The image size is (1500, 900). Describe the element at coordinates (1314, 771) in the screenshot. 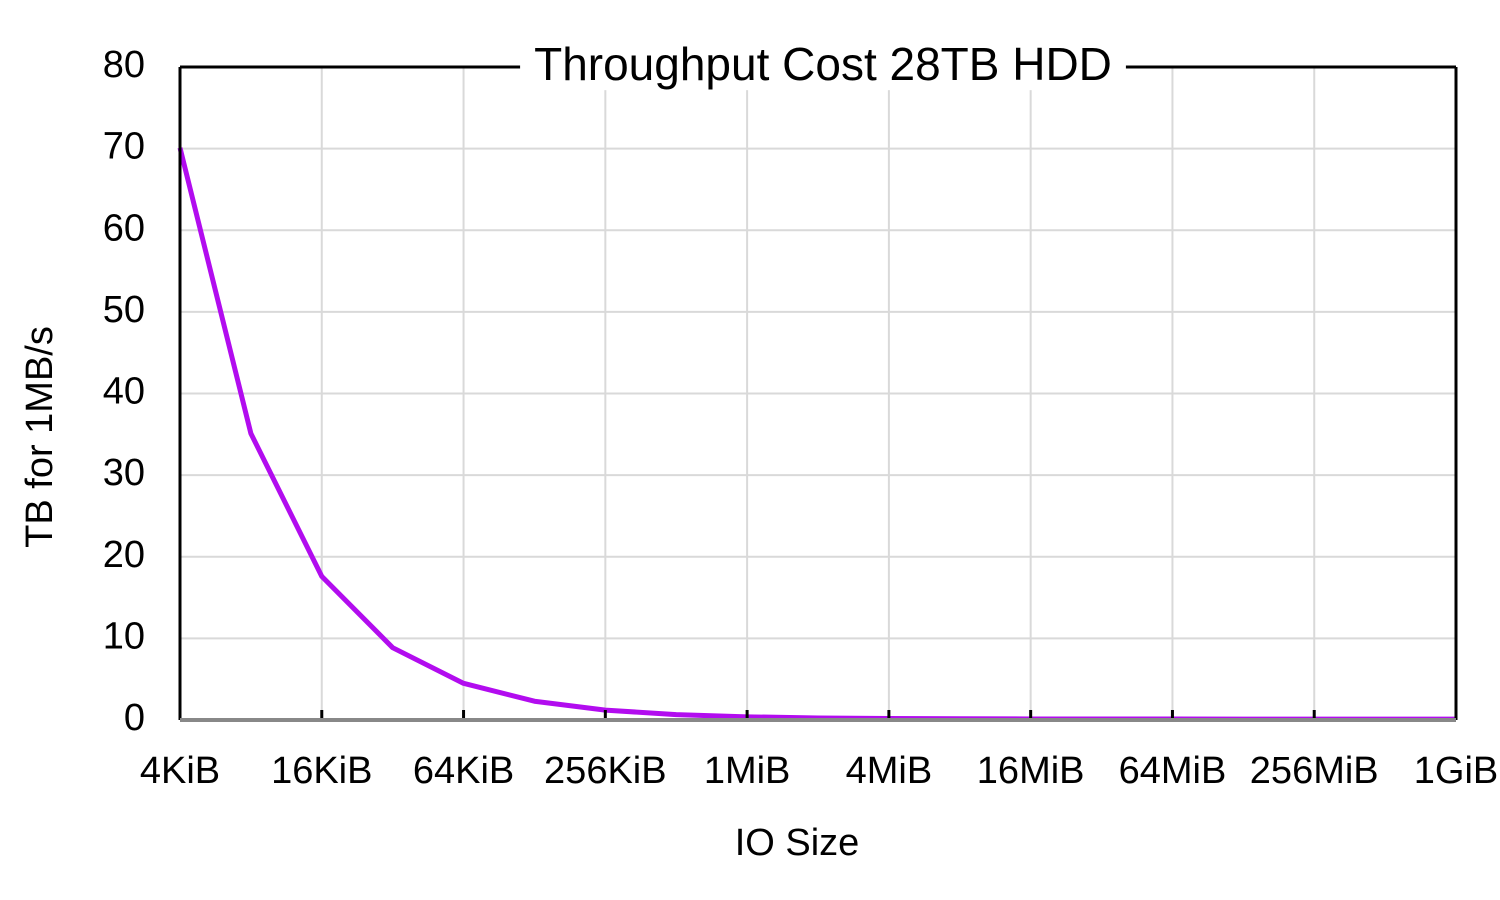

I see `x-tick-label: 256MiB` at that location.